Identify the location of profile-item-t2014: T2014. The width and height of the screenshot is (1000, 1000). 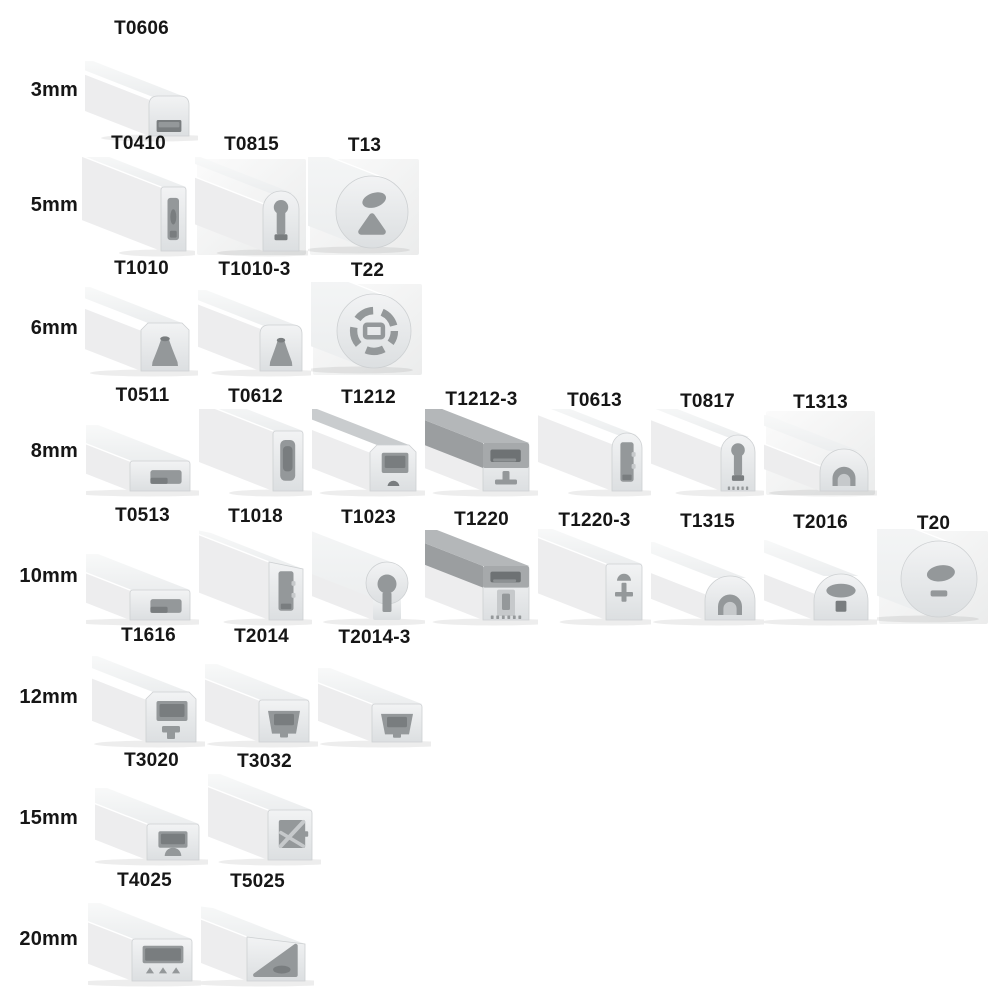
(261, 686).